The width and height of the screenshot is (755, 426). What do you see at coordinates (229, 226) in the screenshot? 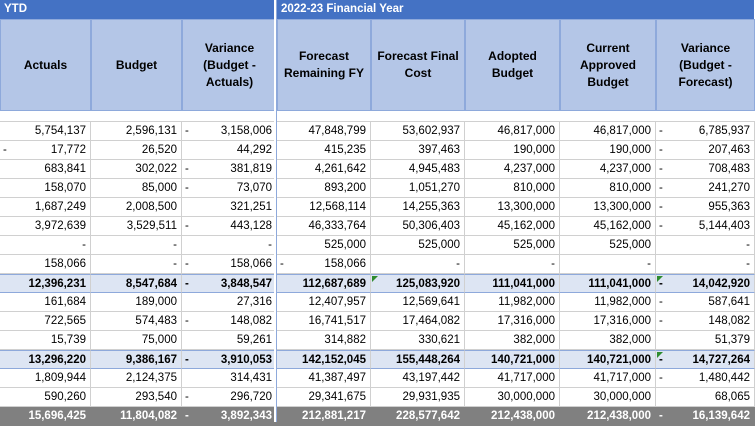
I see `table-cell: - 443,128` at bounding box center [229, 226].